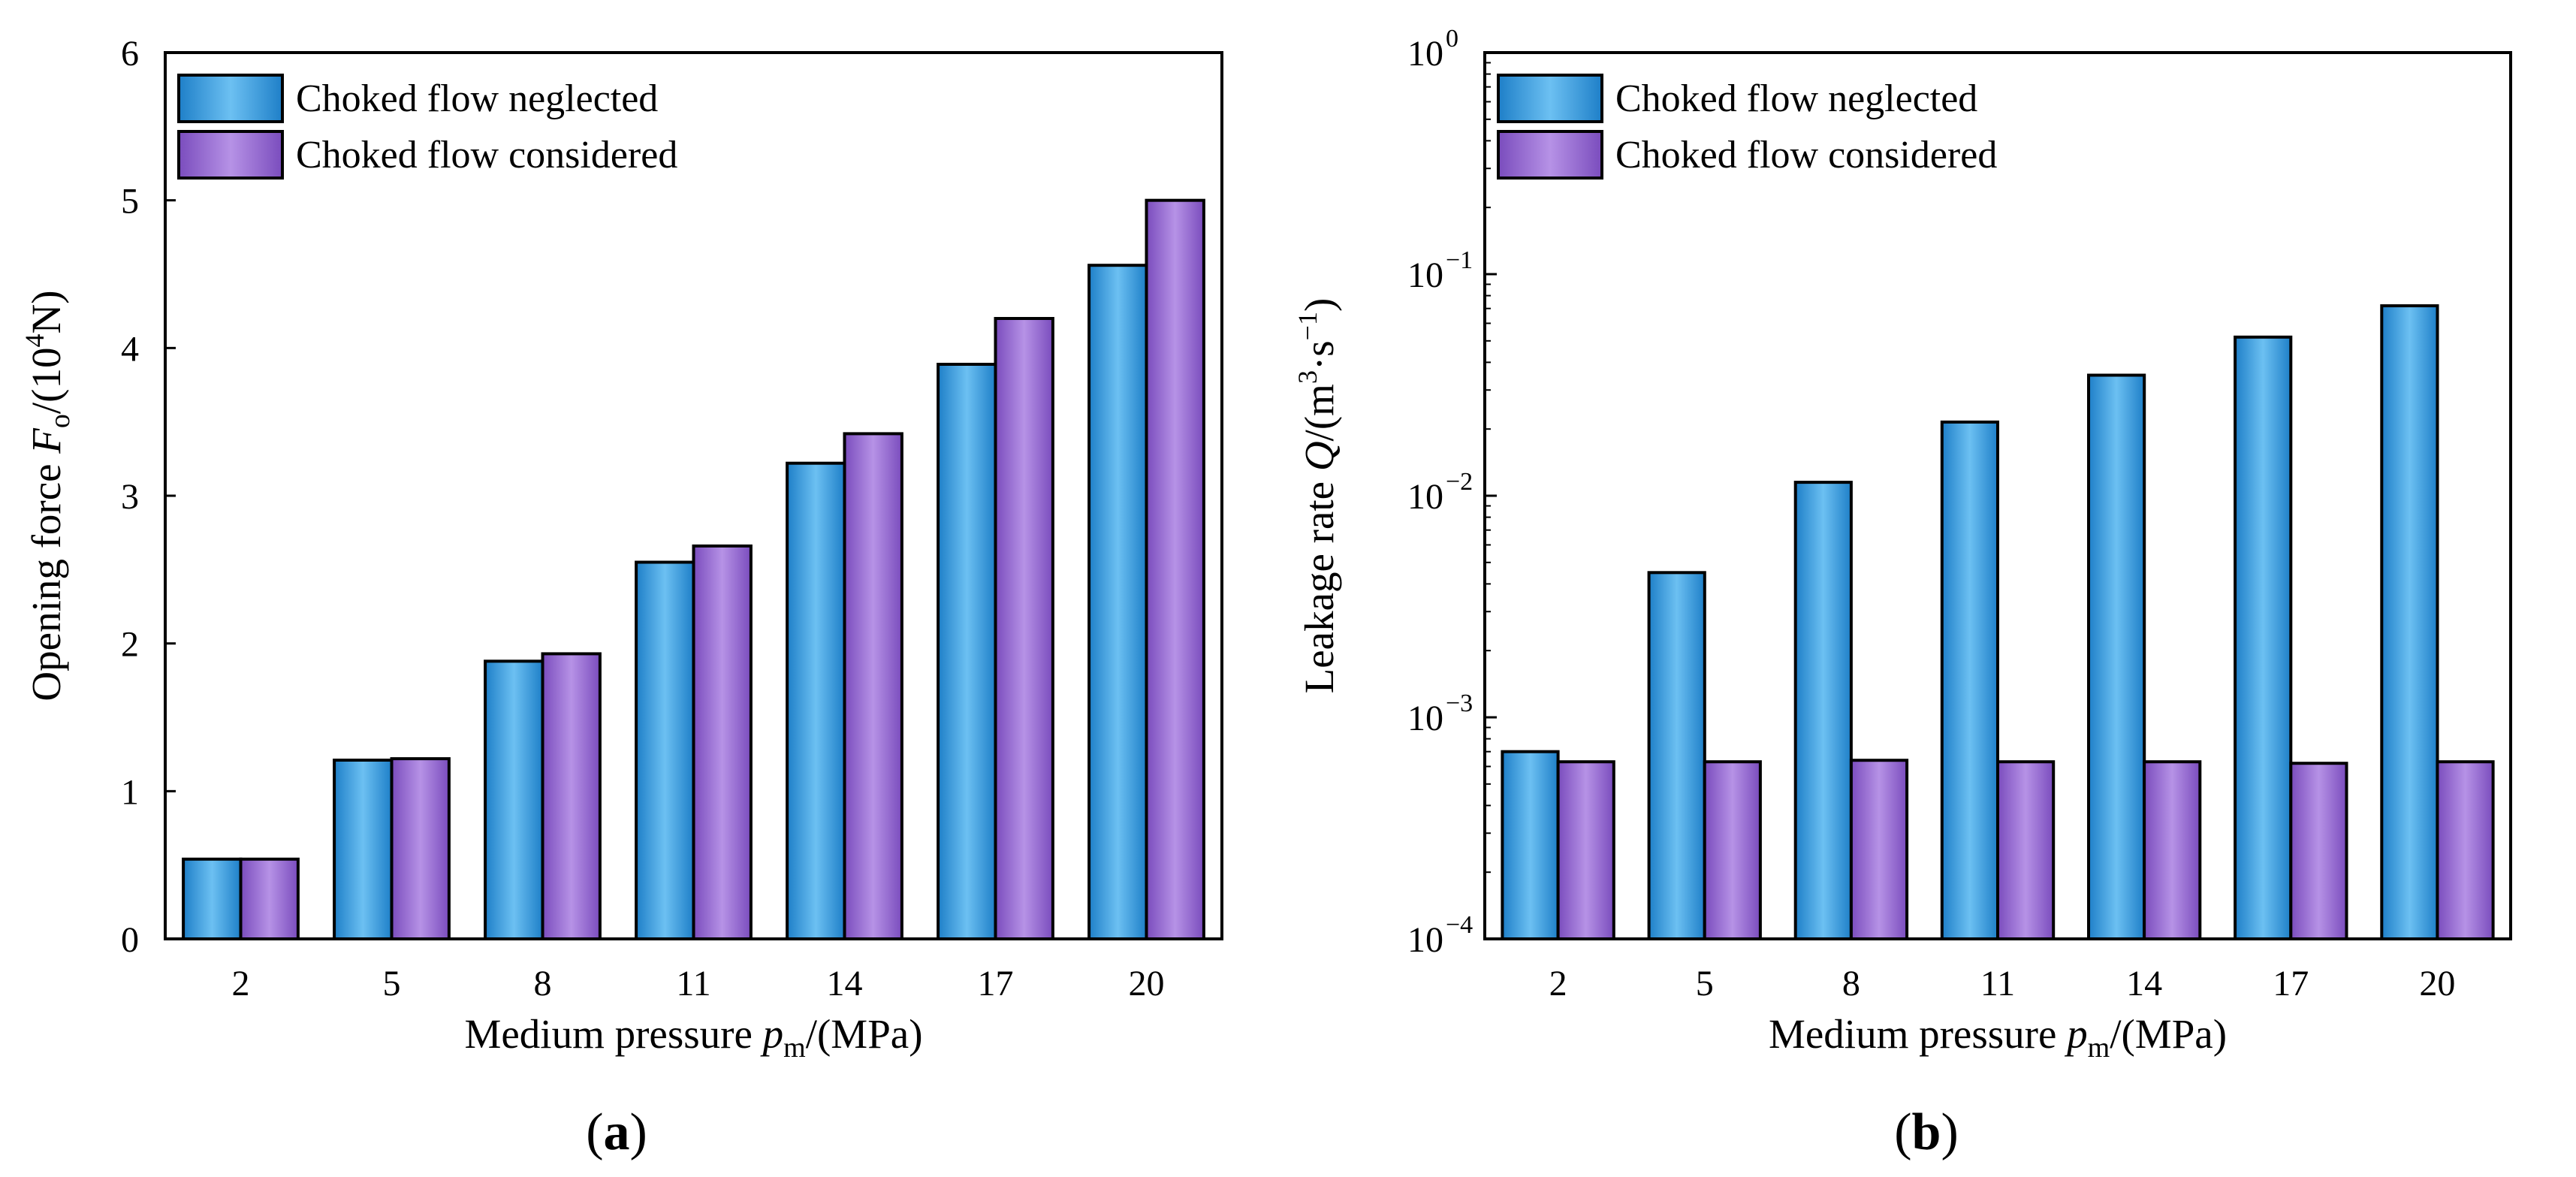  What do you see at coordinates (130, 792) in the screenshot?
I see `y-tick-label: 1` at bounding box center [130, 792].